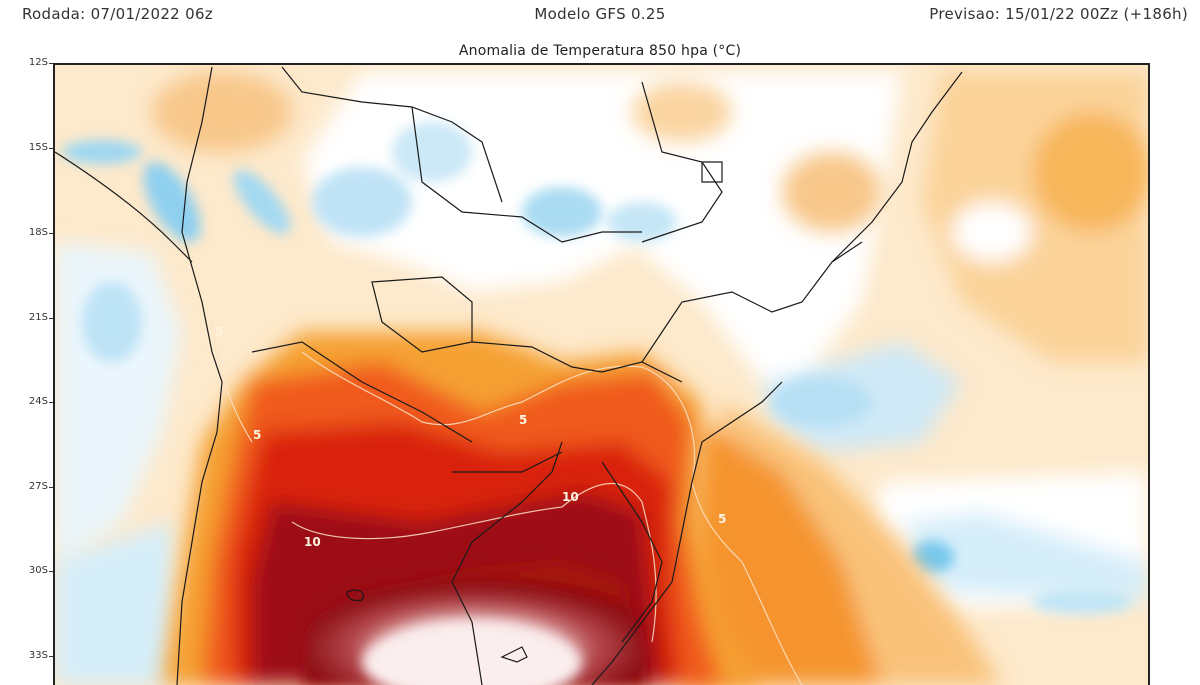 This screenshot has height=685, width=1200. I want to click on lat-tick-33s: 33S, so click(27, 655).